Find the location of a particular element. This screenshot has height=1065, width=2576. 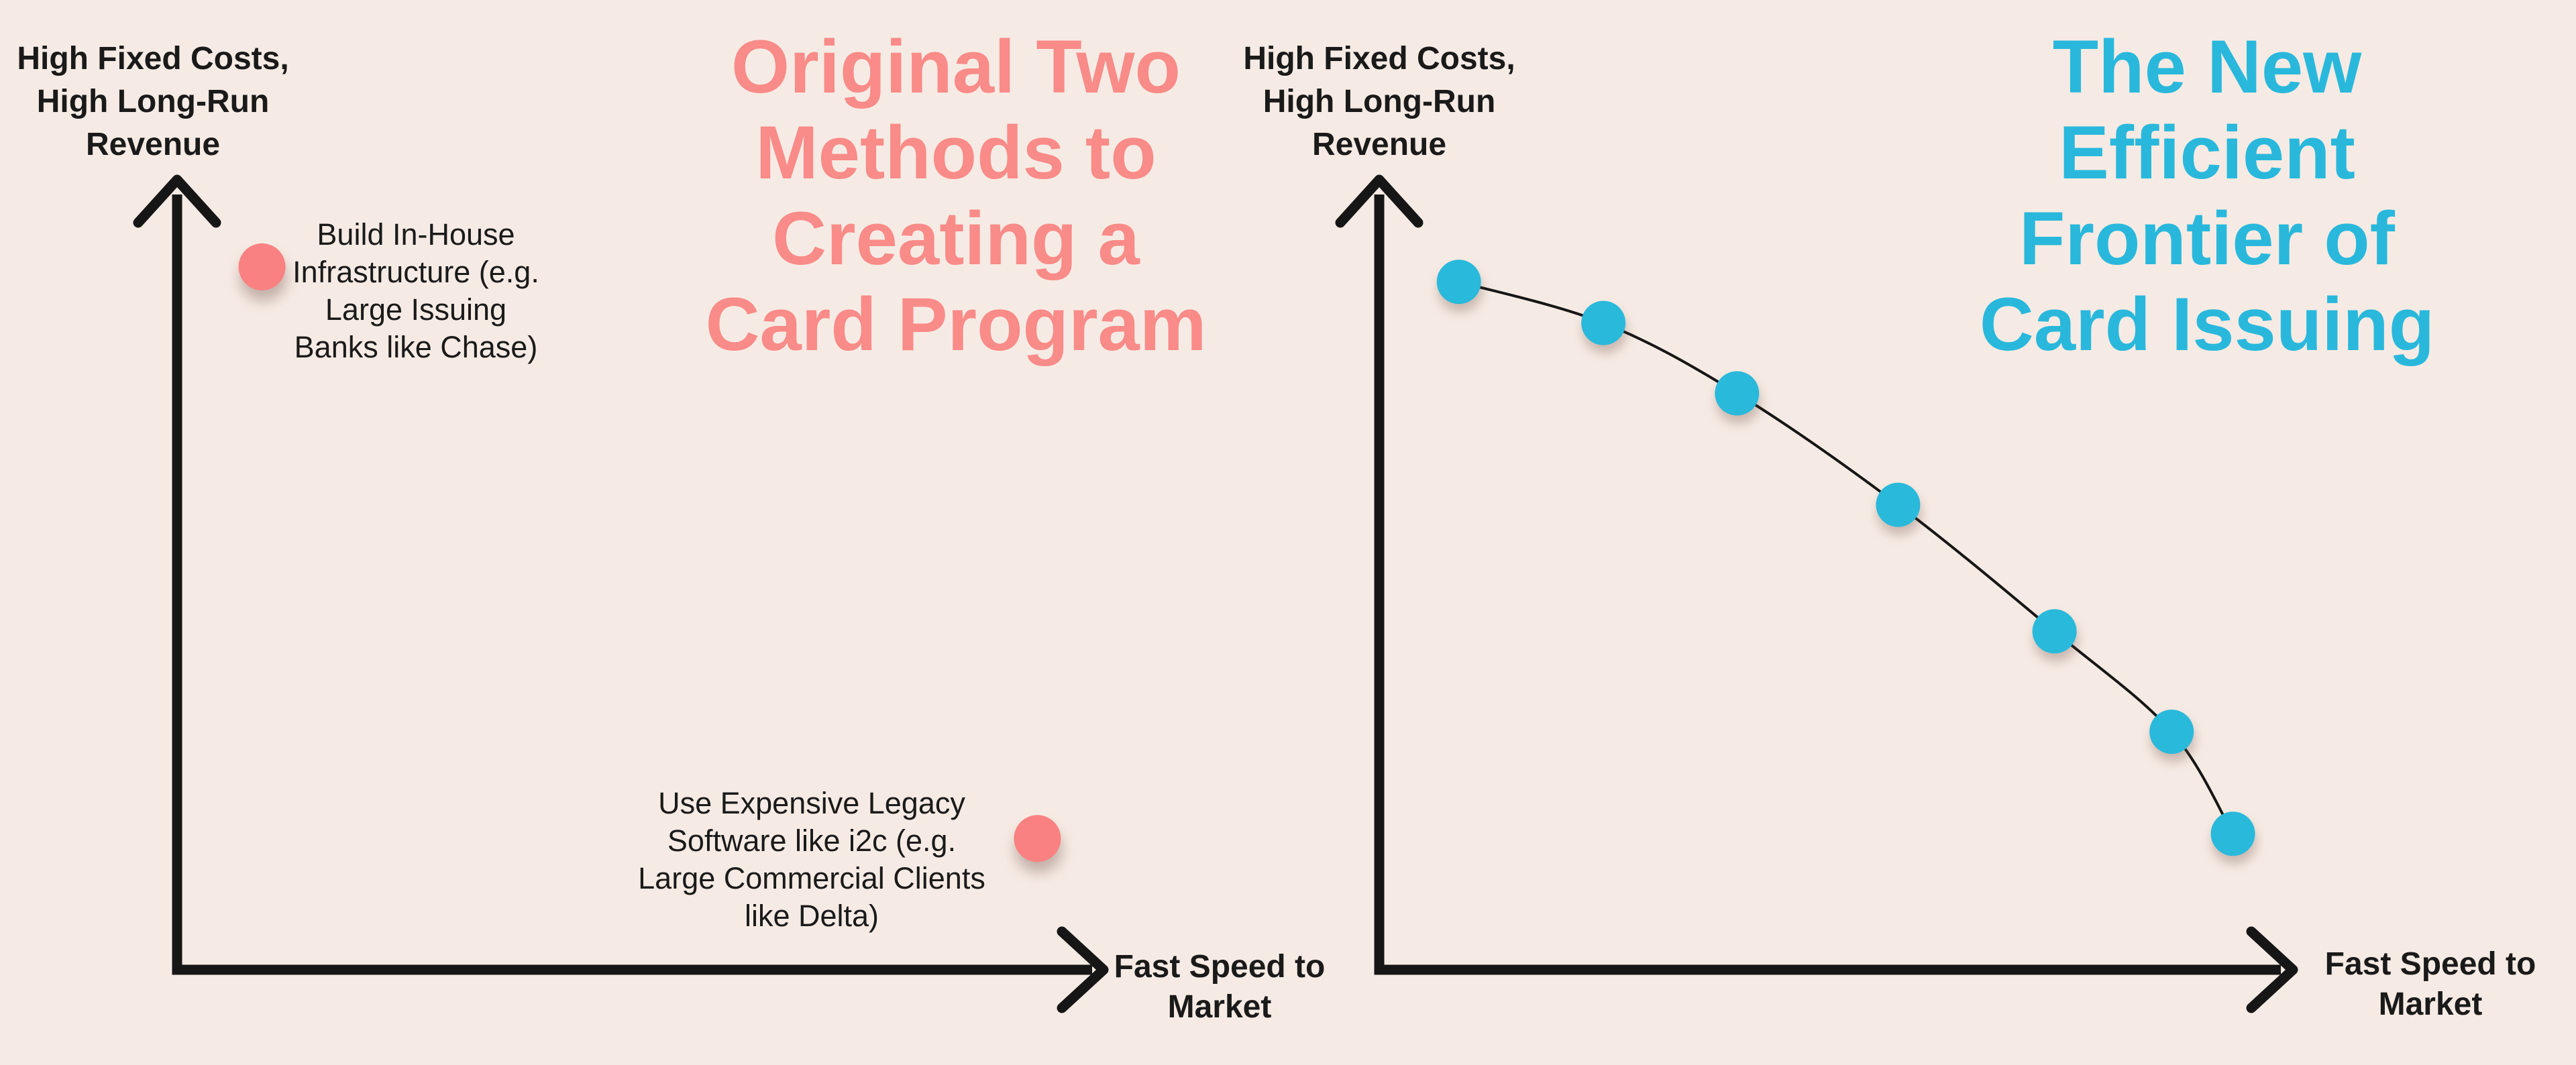

left-y-axis-arrowhead-icon is located at coordinates (177, 201).